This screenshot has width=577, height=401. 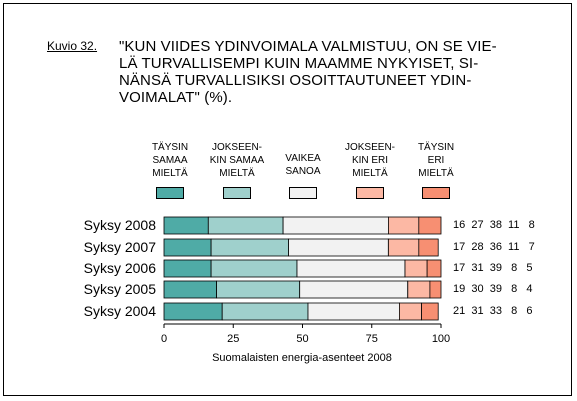 I want to click on category-label: Syksy 2005, so click(x=119, y=289).